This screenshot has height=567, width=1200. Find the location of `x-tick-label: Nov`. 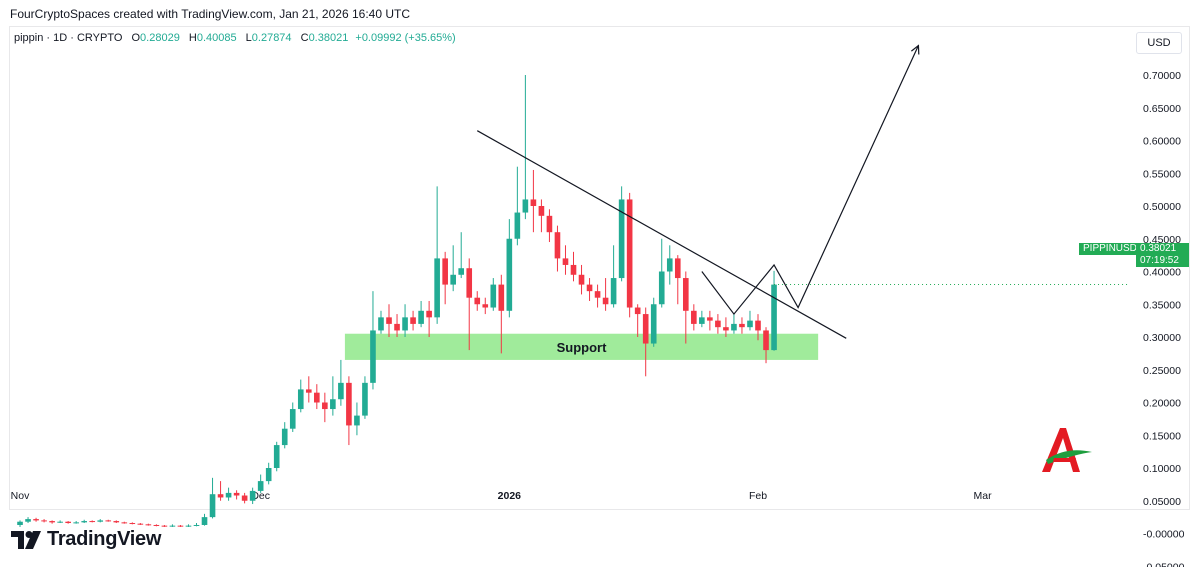

x-tick-label: Nov is located at coordinates (20, 496).